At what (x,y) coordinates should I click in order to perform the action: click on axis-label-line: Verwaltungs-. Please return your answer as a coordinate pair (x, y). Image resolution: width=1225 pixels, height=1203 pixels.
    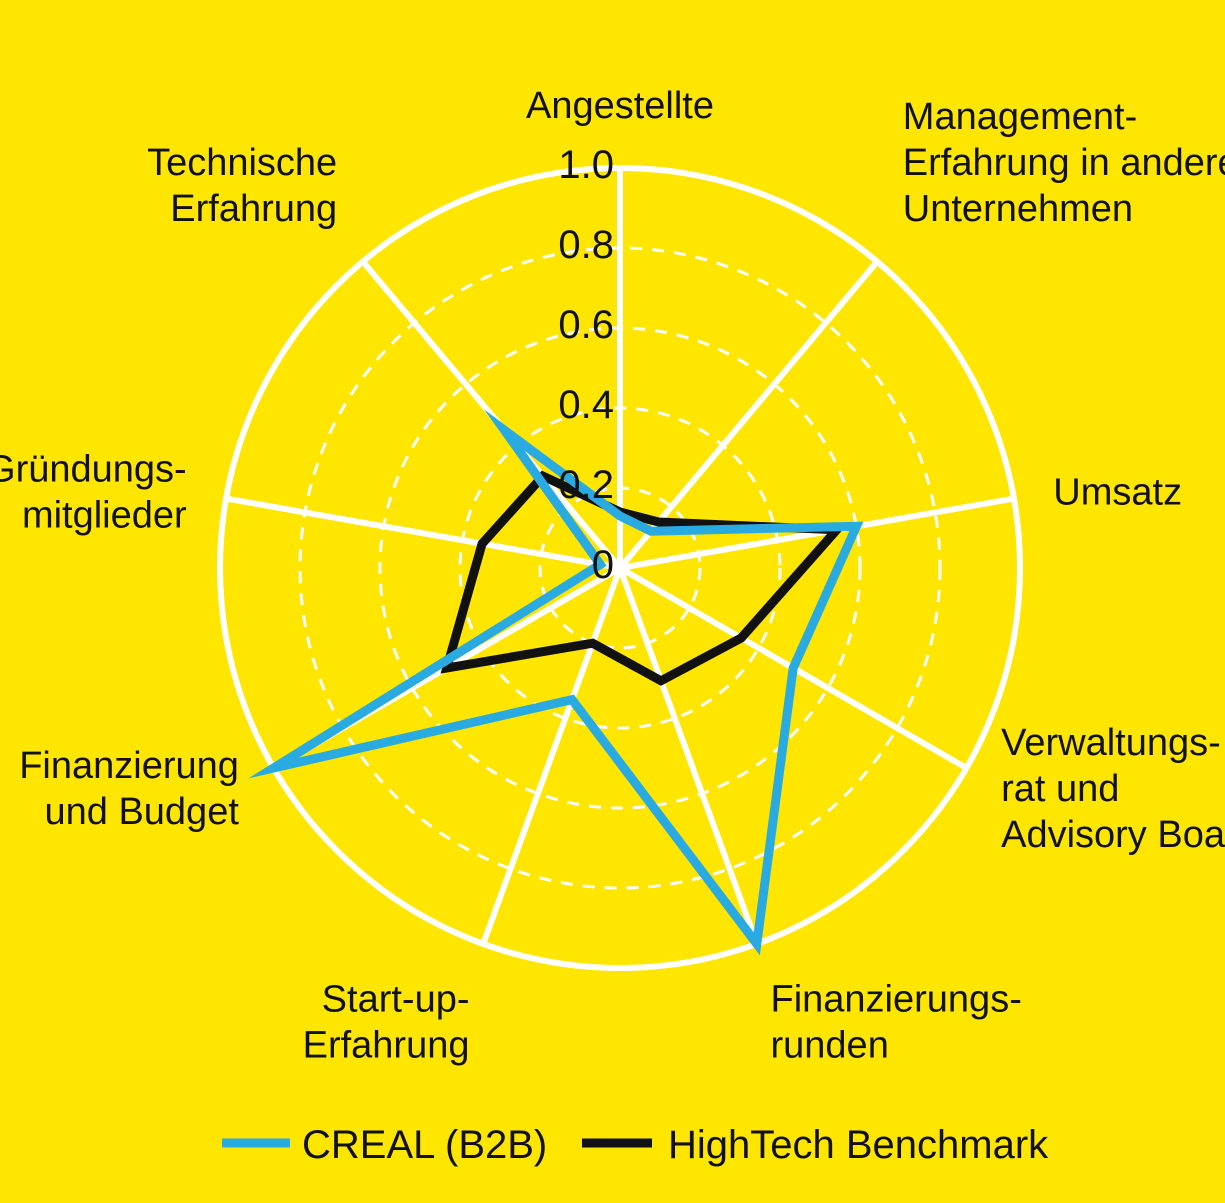
    Looking at the image, I should click on (1111, 743).